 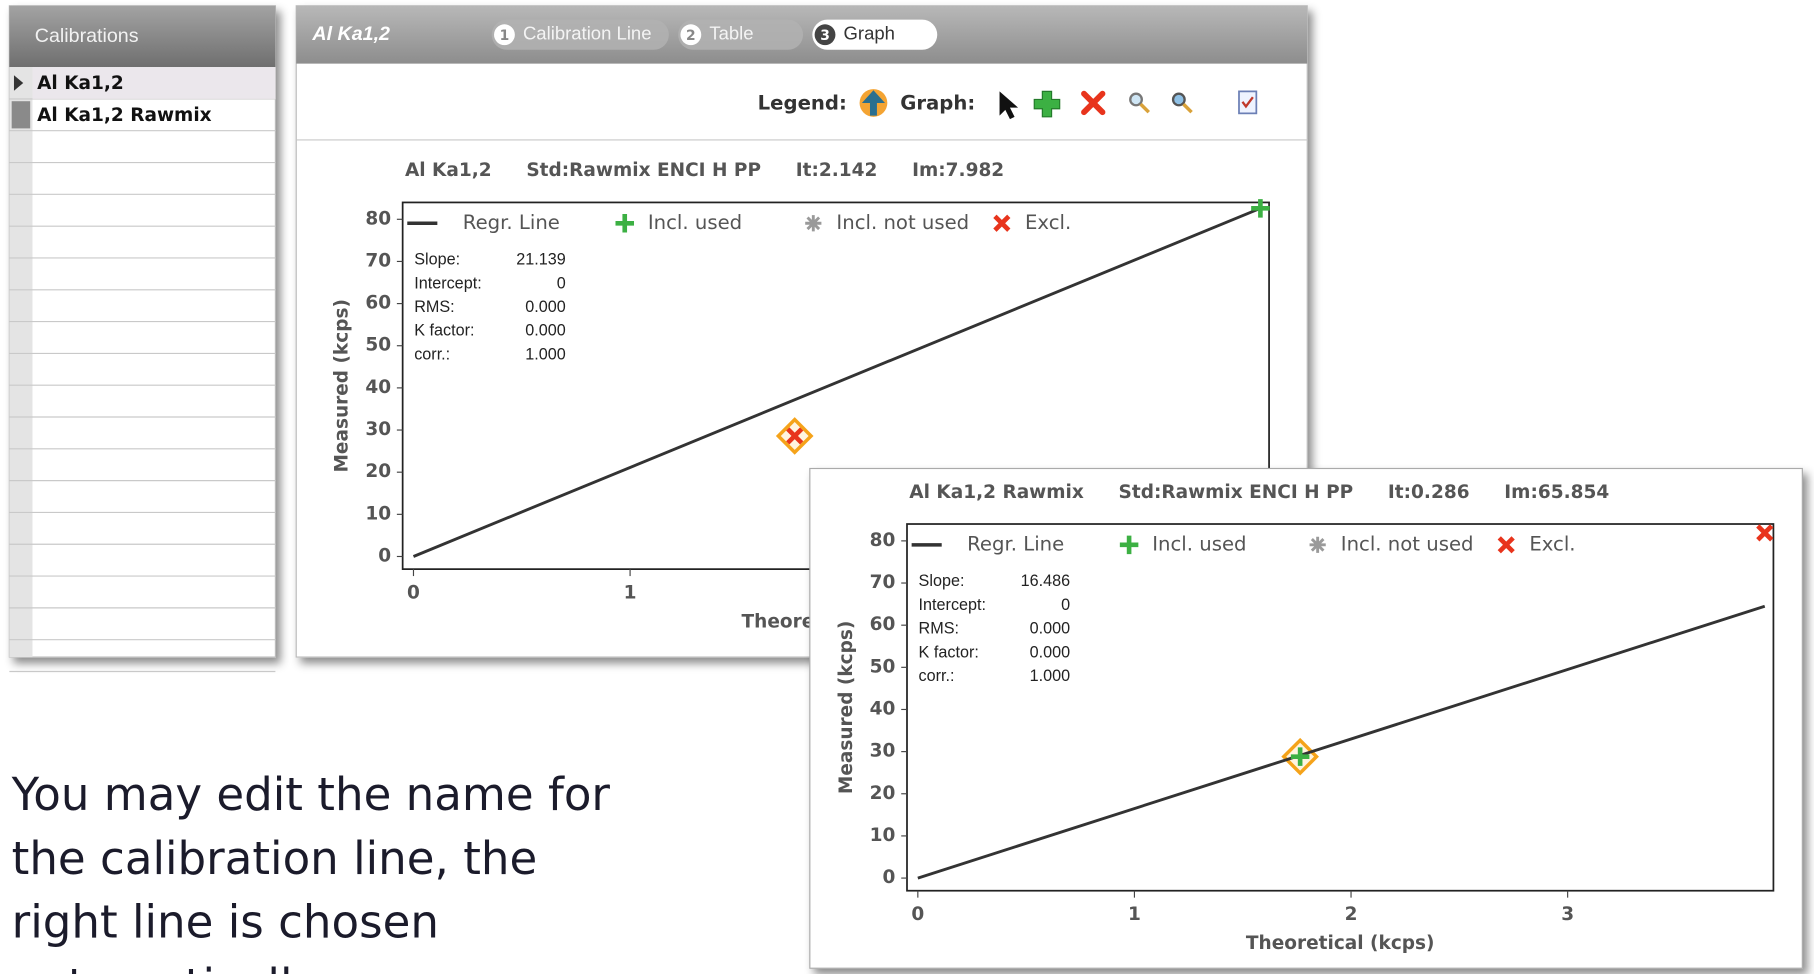 I want to click on row-pointer, so click(x=18, y=83).